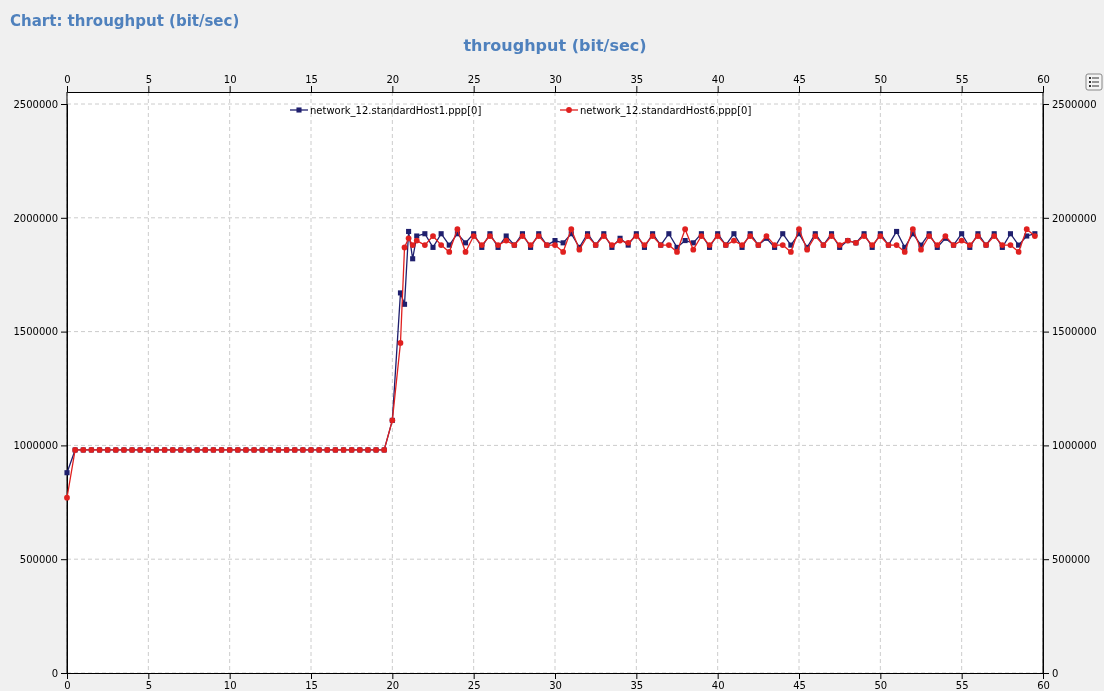 The height and width of the screenshot is (691, 1104). What do you see at coordinates (67, 685) in the screenshot?
I see `x-tick-label: 0` at bounding box center [67, 685].